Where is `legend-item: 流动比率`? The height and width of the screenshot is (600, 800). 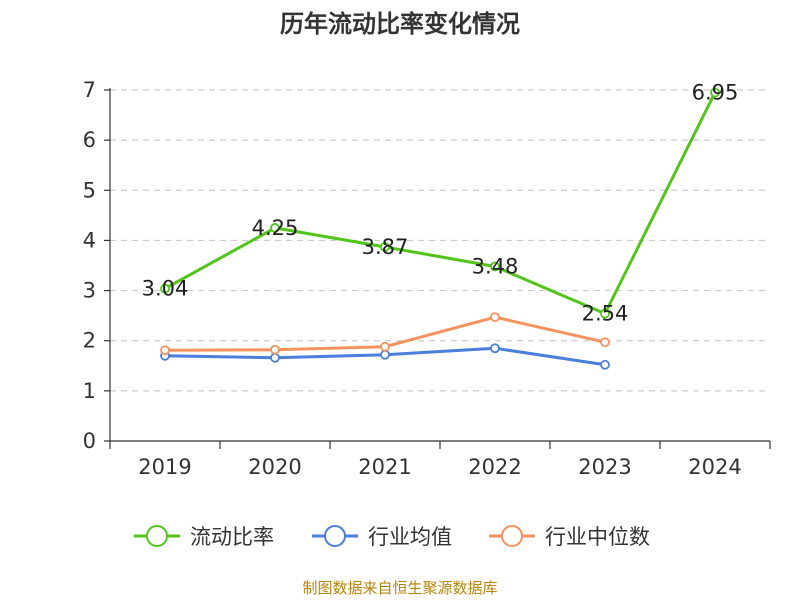 legend-item: 流动比率 is located at coordinates (204, 537).